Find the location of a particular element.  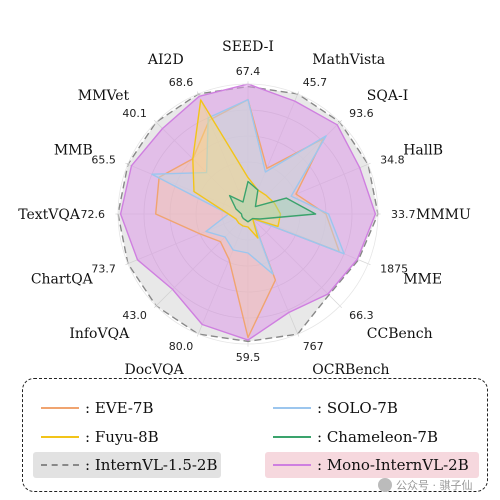

axis-name-label: CCBench is located at coordinates (400, 334).